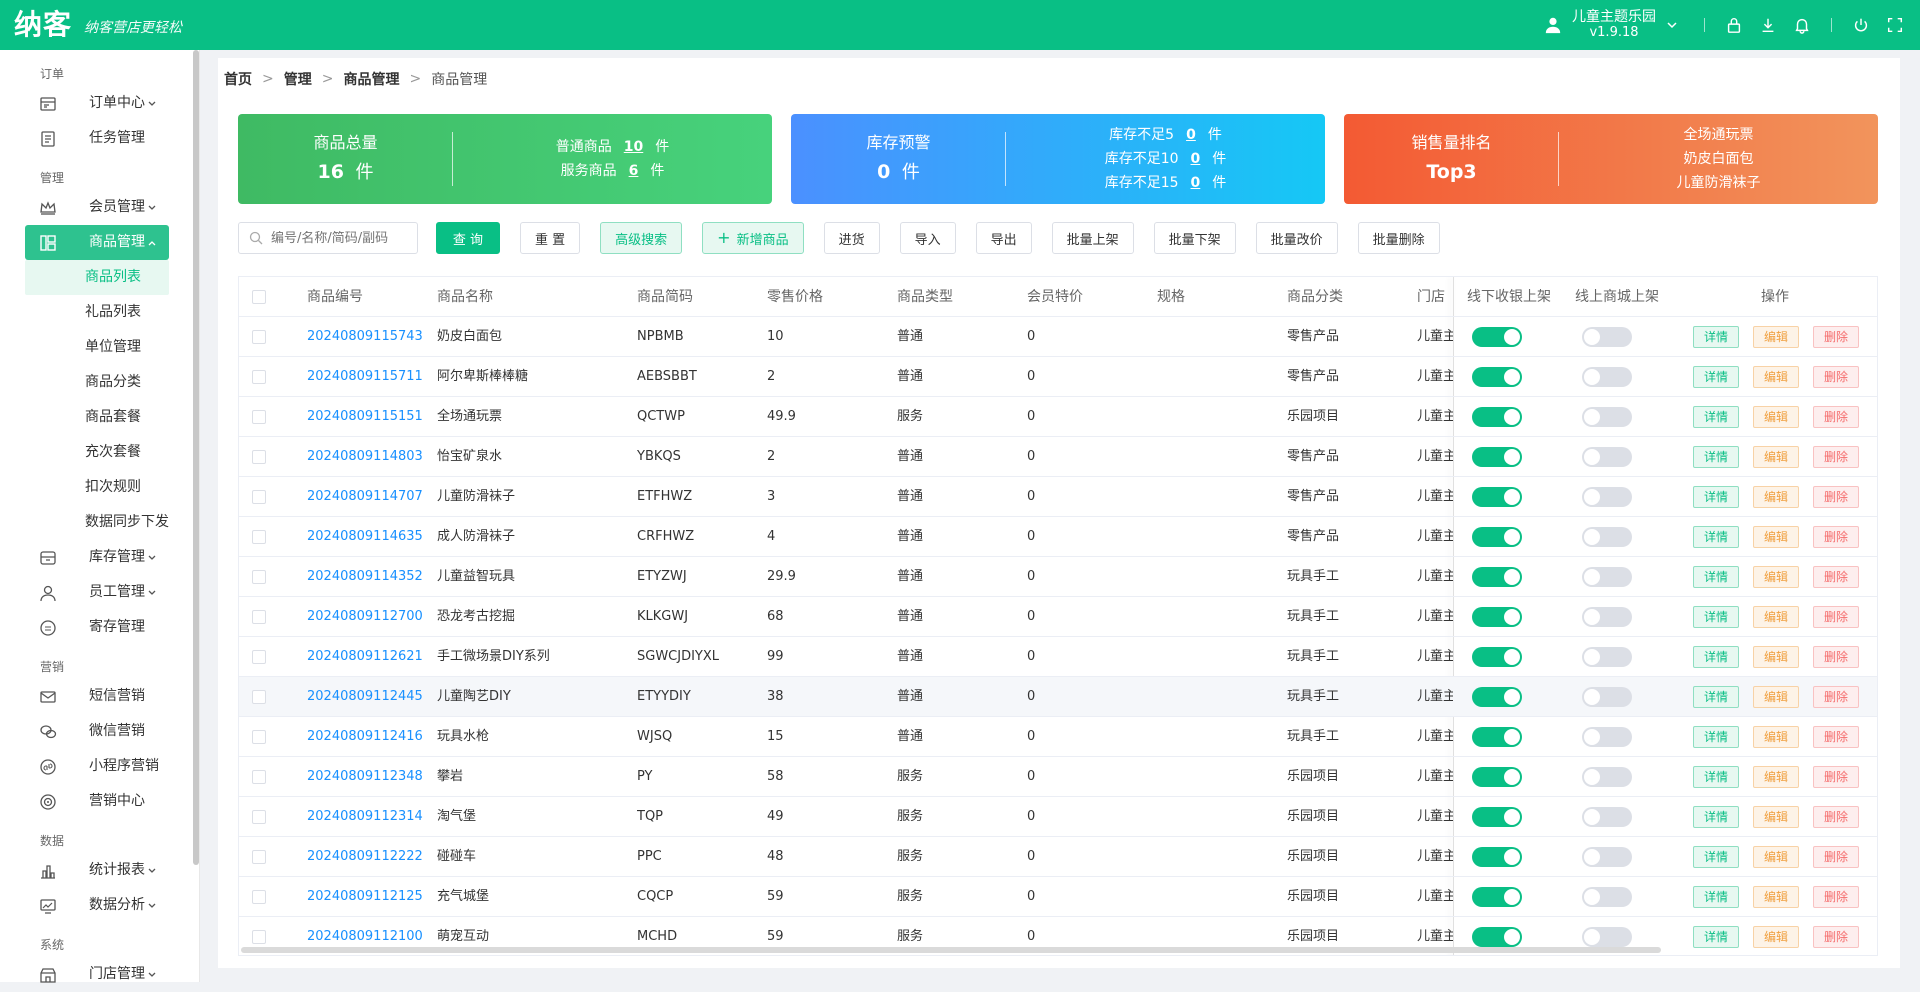 The height and width of the screenshot is (992, 1920). I want to click on reset-button: 重 置, so click(550, 238).